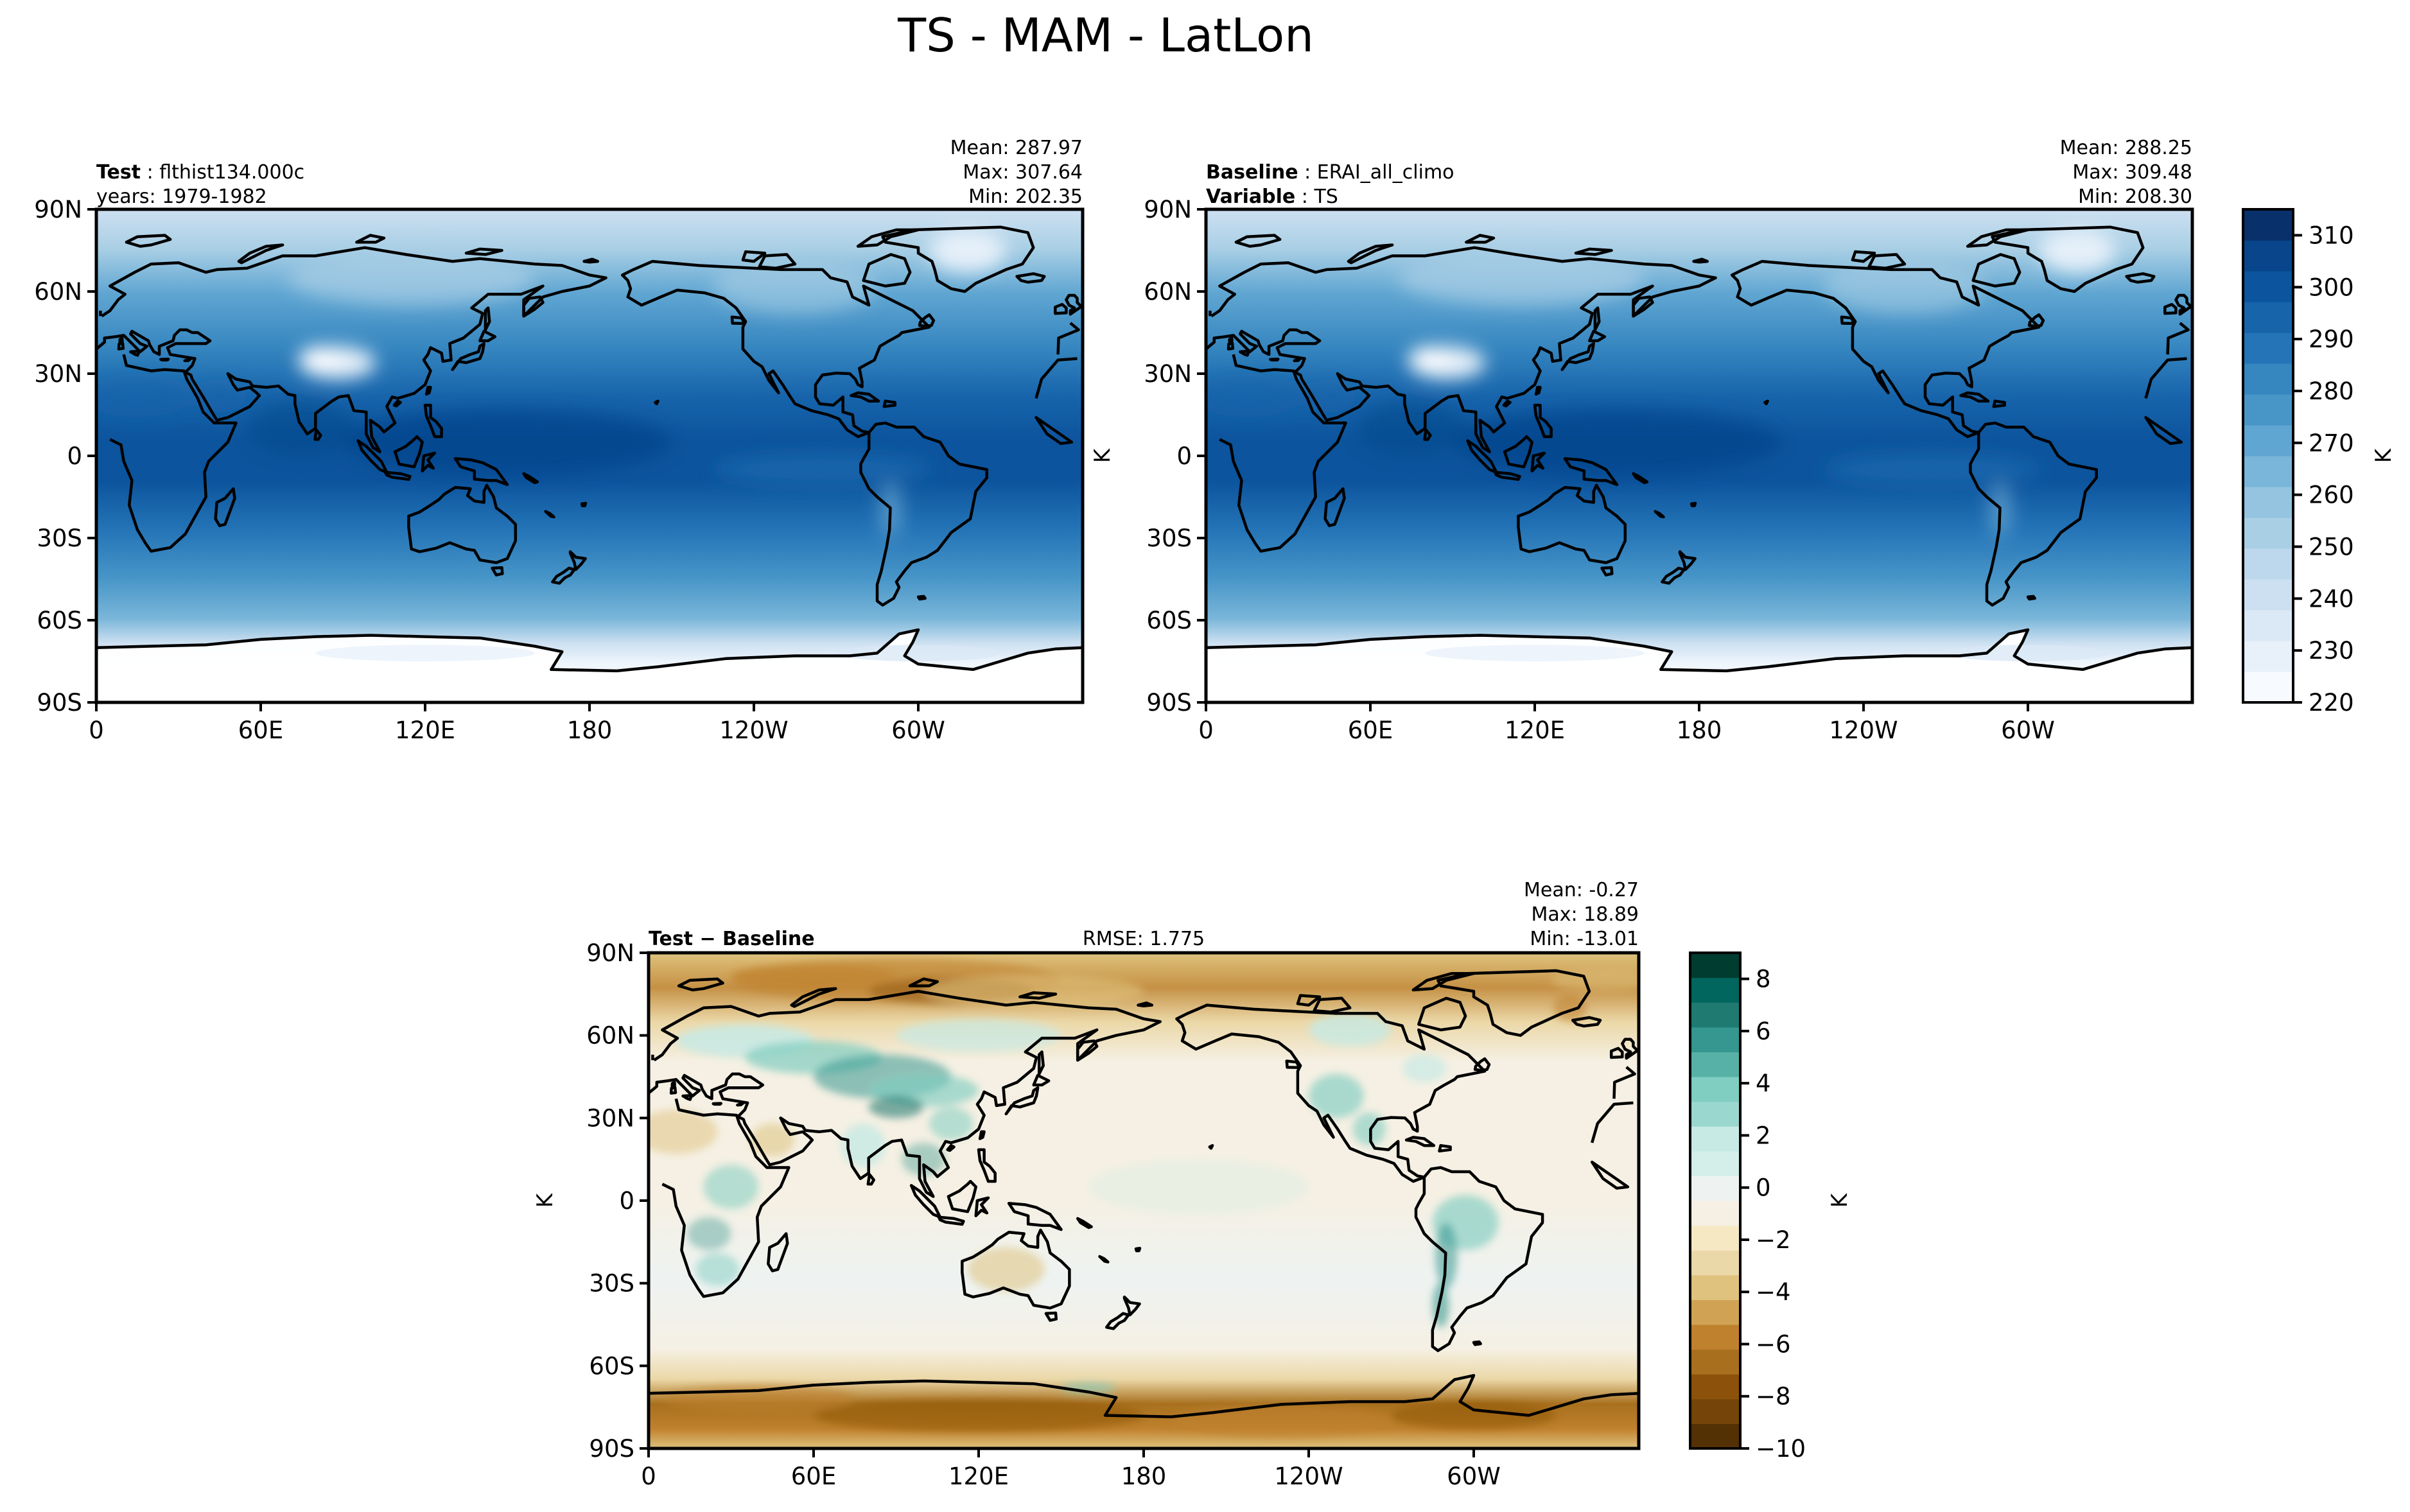 This screenshot has width=2410, height=1512. Describe the element at coordinates (979, 1476) in the screenshot. I see `x-tick-label: 120E` at that location.